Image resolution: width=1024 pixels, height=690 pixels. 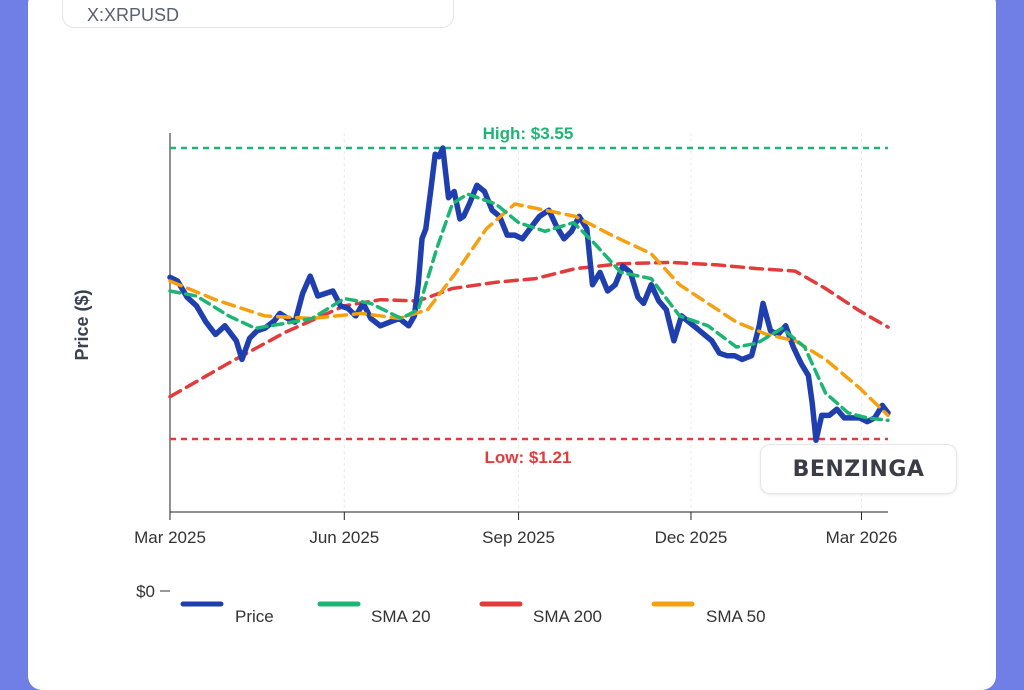 I want to click on x-tick-label: Dec 2025, so click(x=691, y=537).